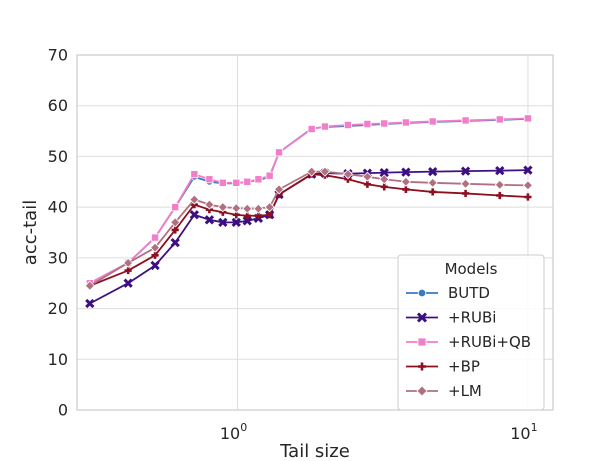  What do you see at coordinates (472, 318) in the screenshot?
I see `legend-label: +RUBi` at bounding box center [472, 318].